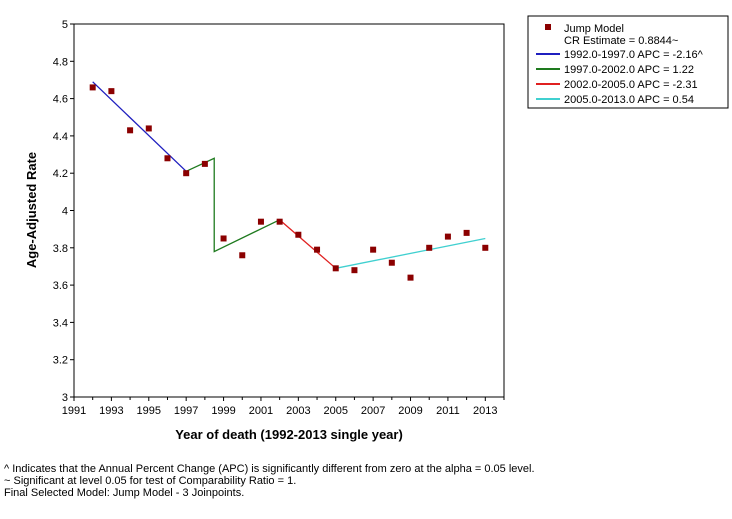  I want to click on legend-title: Jump Model, so click(594, 29).